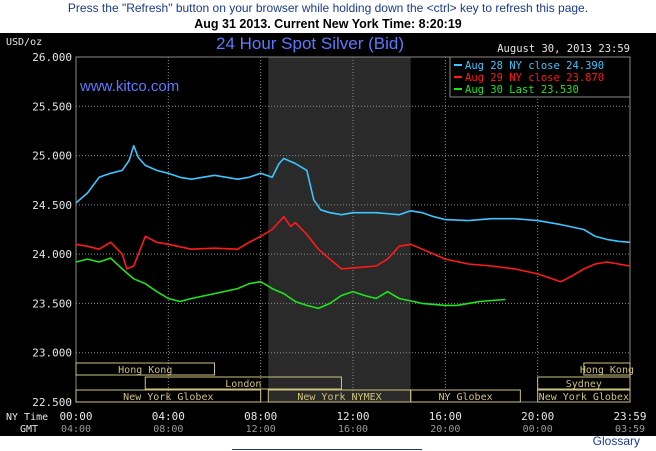 The image size is (656, 451). Describe the element at coordinates (129, 86) in the screenshot. I see `kitco-watermark: www.kitco.com` at that location.